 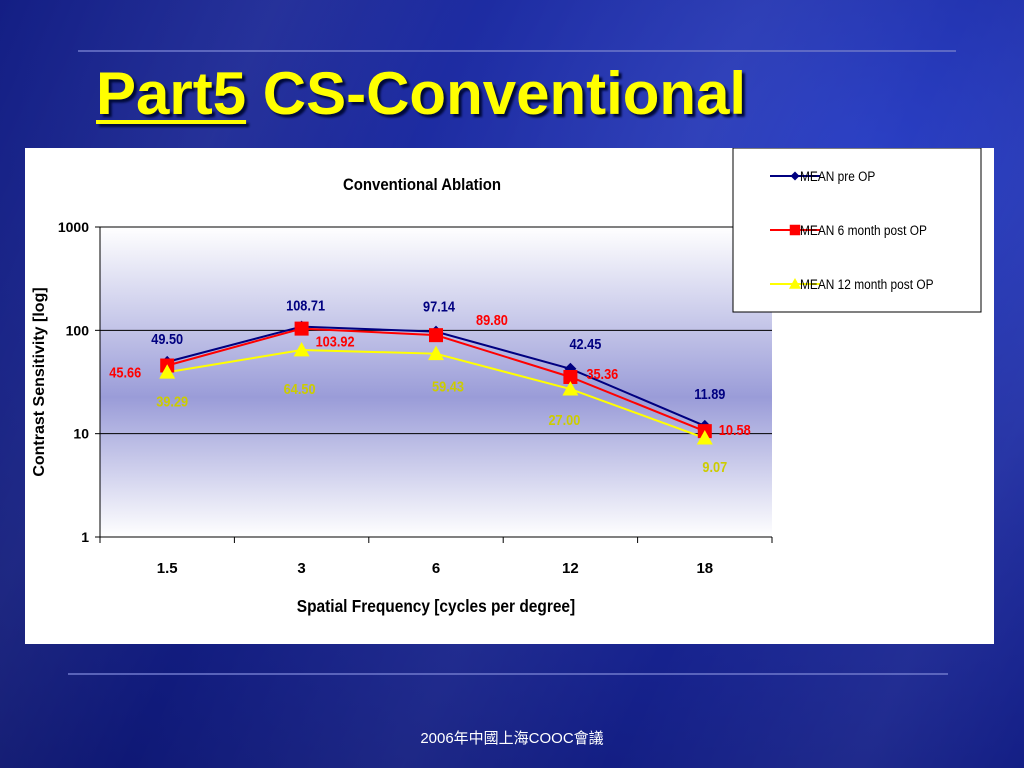 What do you see at coordinates (81, 434) in the screenshot?
I see `y-tick-label: 10` at bounding box center [81, 434].